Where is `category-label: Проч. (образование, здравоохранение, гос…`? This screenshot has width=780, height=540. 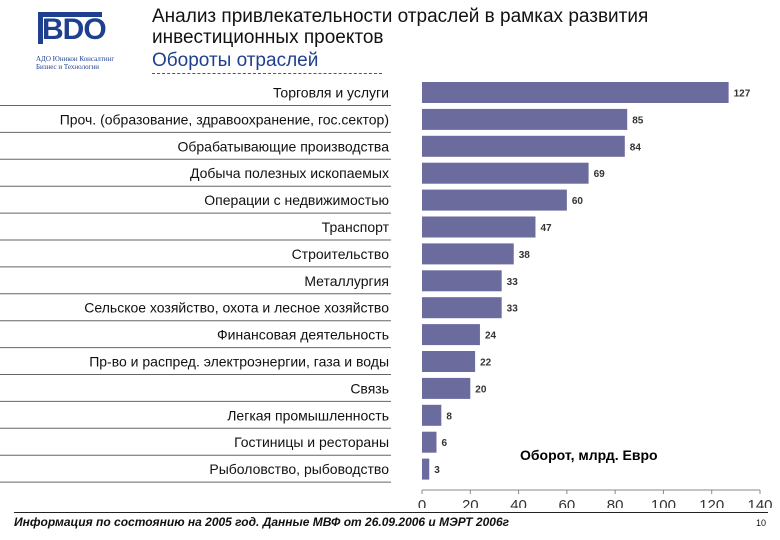
category-label: Проч. (образование, здравоохранение, гос… is located at coordinates (224, 119).